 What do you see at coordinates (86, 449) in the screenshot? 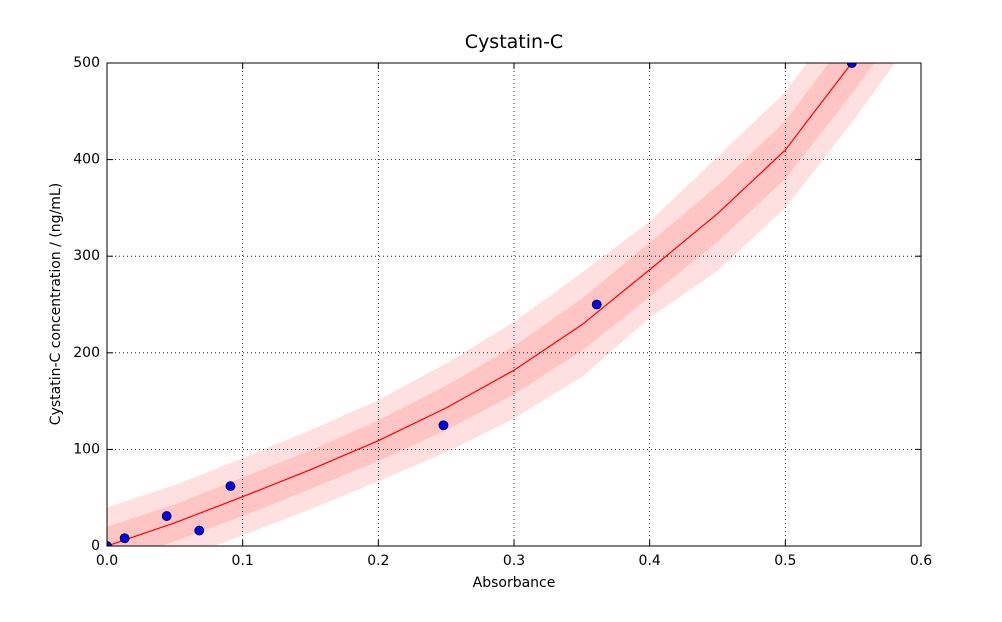
I see `y-tick-label: 100` at bounding box center [86, 449].